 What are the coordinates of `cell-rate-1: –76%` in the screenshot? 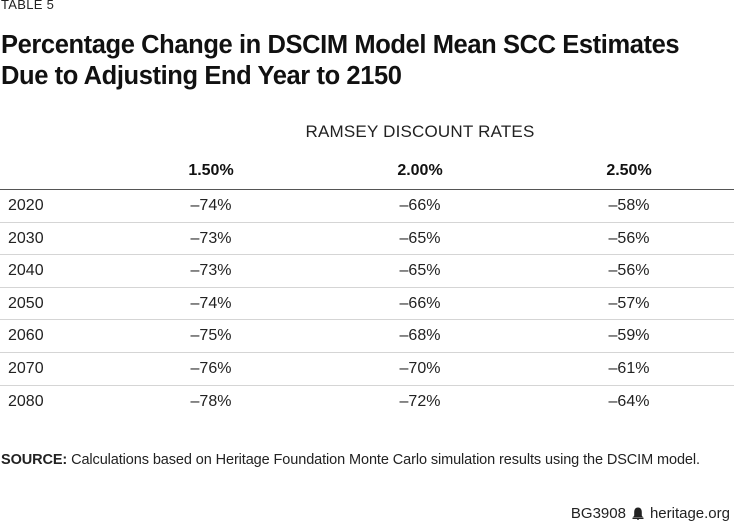 It's located at (211, 368).